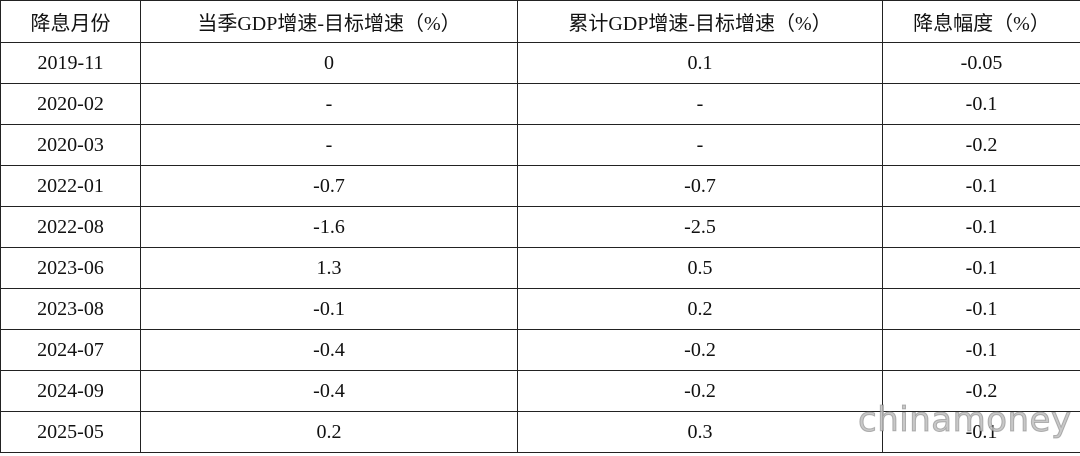 This screenshot has height=456, width=1080. What do you see at coordinates (70, 227) in the screenshot?
I see `table-cell: 2022-08` at bounding box center [70, 227].